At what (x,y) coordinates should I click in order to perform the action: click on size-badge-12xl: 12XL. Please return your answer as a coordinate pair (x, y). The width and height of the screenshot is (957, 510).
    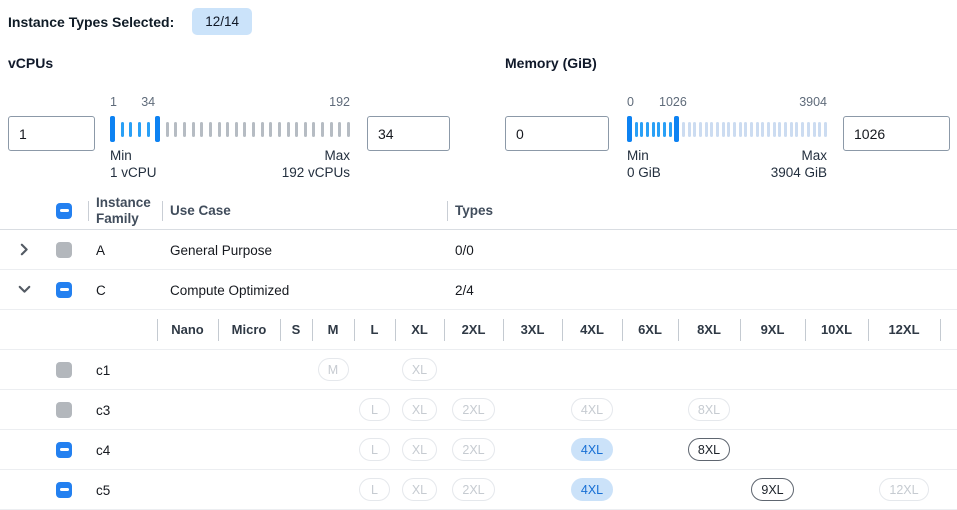
    Looking at the image, I should click on (904, 489).